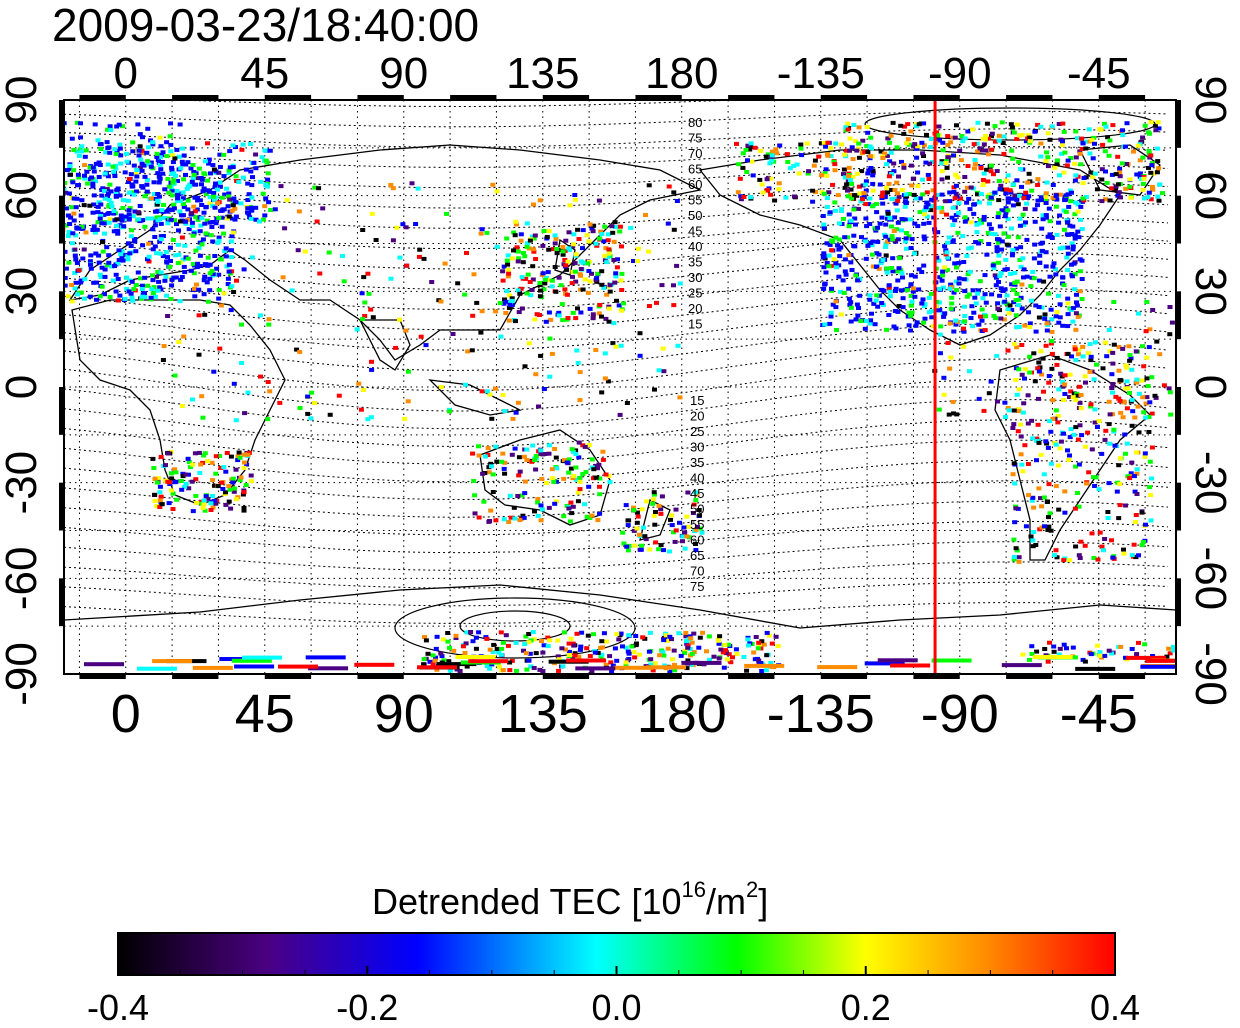  Describe the element at coordinates (821, 73) in the screenshot. I see `lon-label-top: -135` at that location.